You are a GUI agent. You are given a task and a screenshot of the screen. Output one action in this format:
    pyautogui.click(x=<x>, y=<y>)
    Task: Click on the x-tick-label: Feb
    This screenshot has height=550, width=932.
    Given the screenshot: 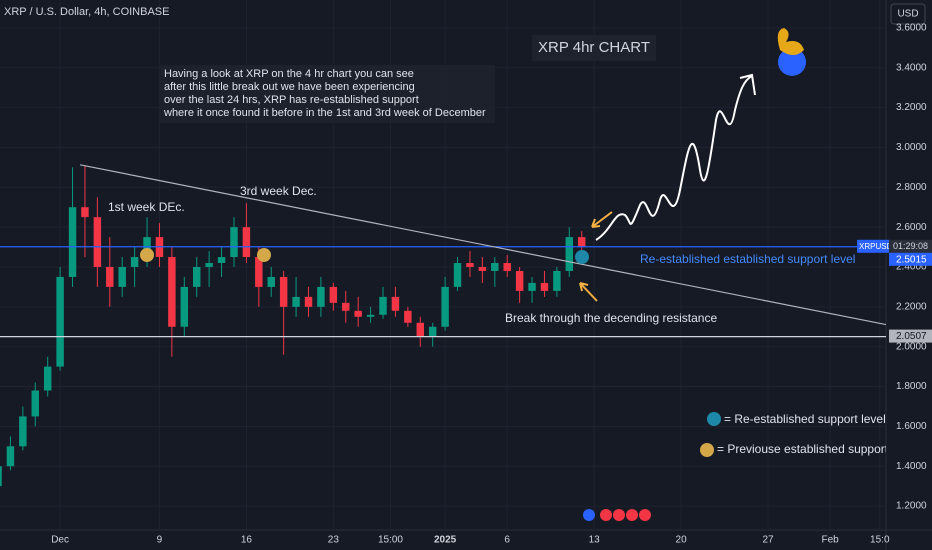 What is the action you would take?
    pyautogui.click(x=830, y=540)
    